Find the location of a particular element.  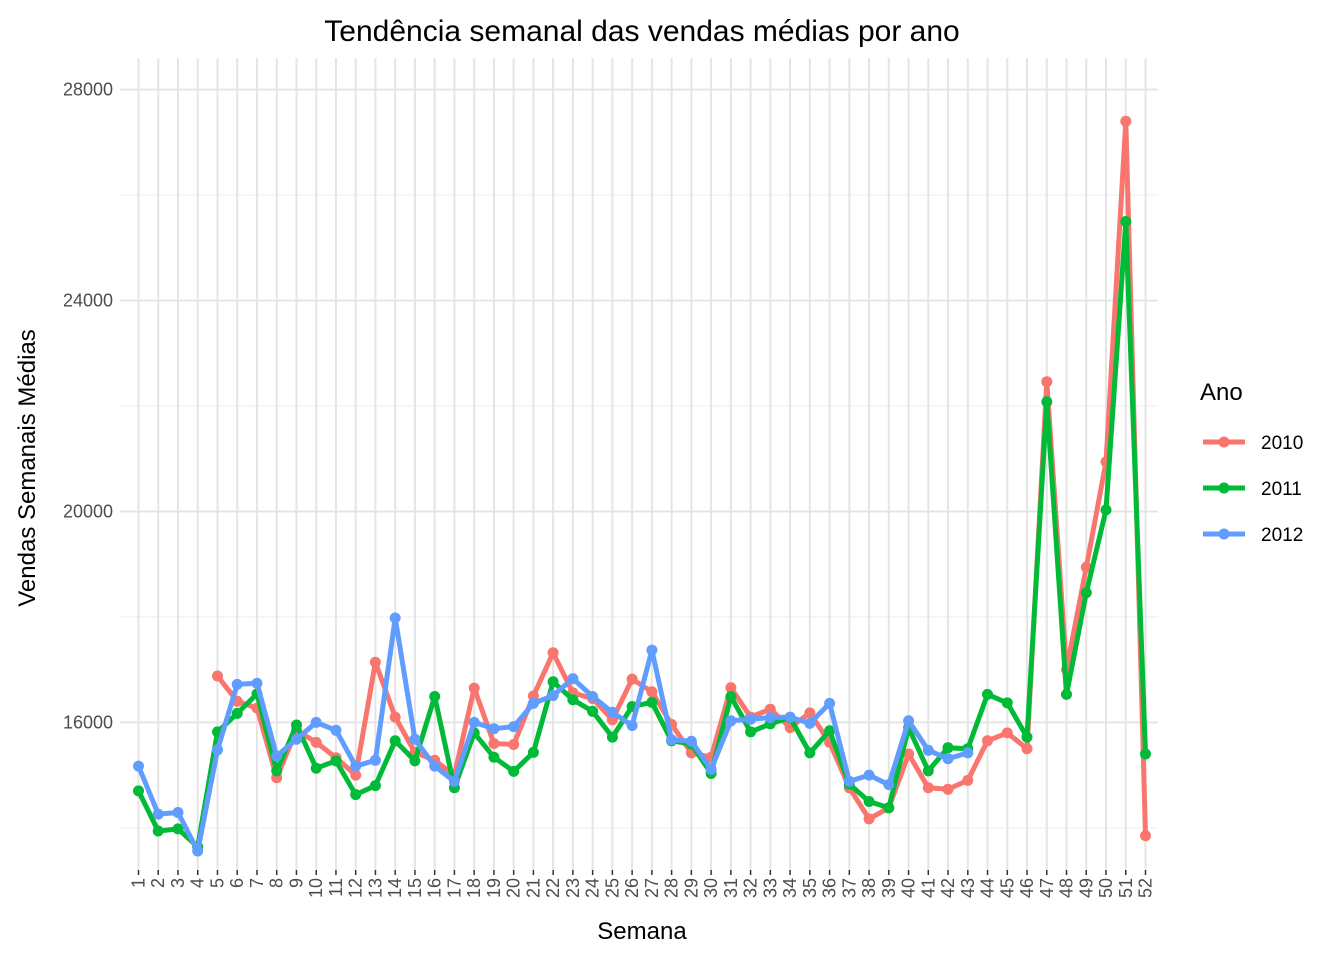

y-tick-label: 20000 is located at coordinates (88, 511).